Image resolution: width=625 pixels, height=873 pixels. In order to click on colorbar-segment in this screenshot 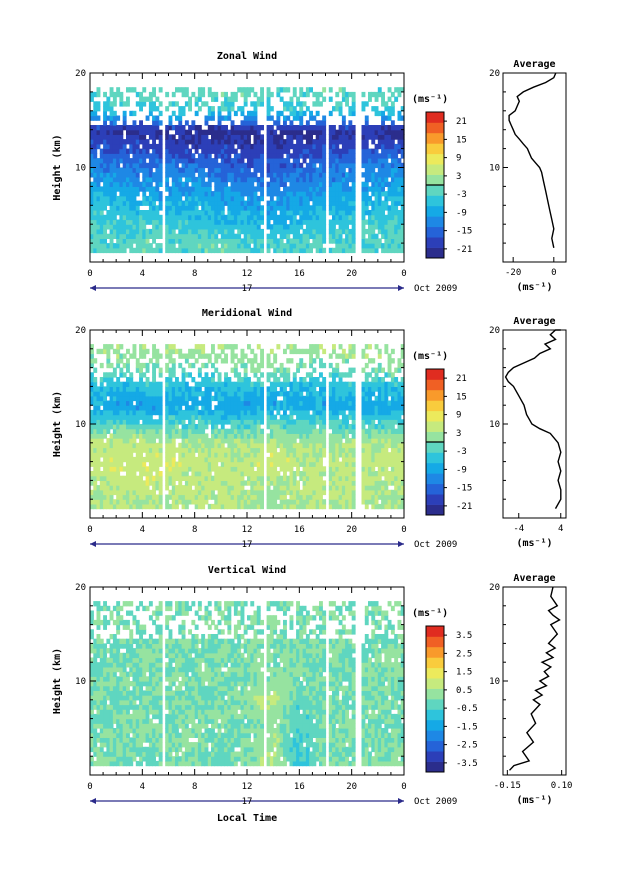, I will do `click(435, 232)`.